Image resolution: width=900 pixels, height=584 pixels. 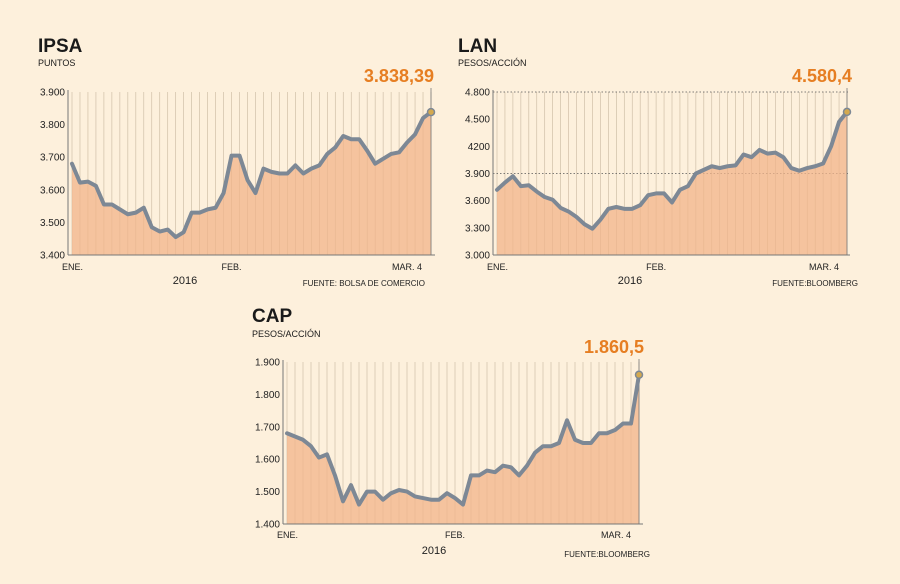 I want to click on lan-area-fill, so click(x=672, y=183).